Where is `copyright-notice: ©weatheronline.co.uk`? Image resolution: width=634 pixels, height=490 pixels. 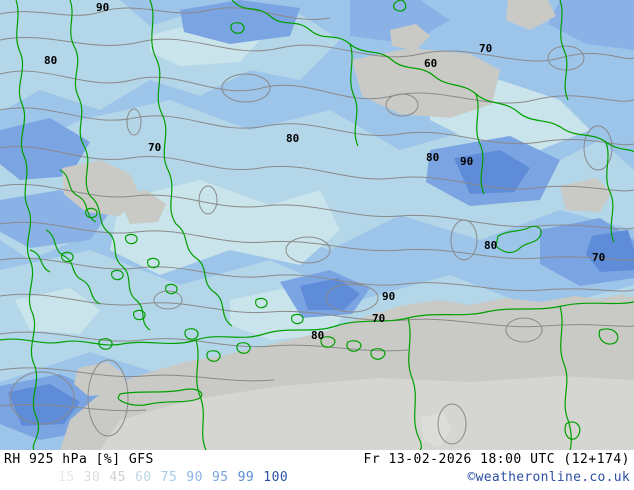 copyright-notice: ©weatheronline.co.uk is located at coordinates (548, 477).